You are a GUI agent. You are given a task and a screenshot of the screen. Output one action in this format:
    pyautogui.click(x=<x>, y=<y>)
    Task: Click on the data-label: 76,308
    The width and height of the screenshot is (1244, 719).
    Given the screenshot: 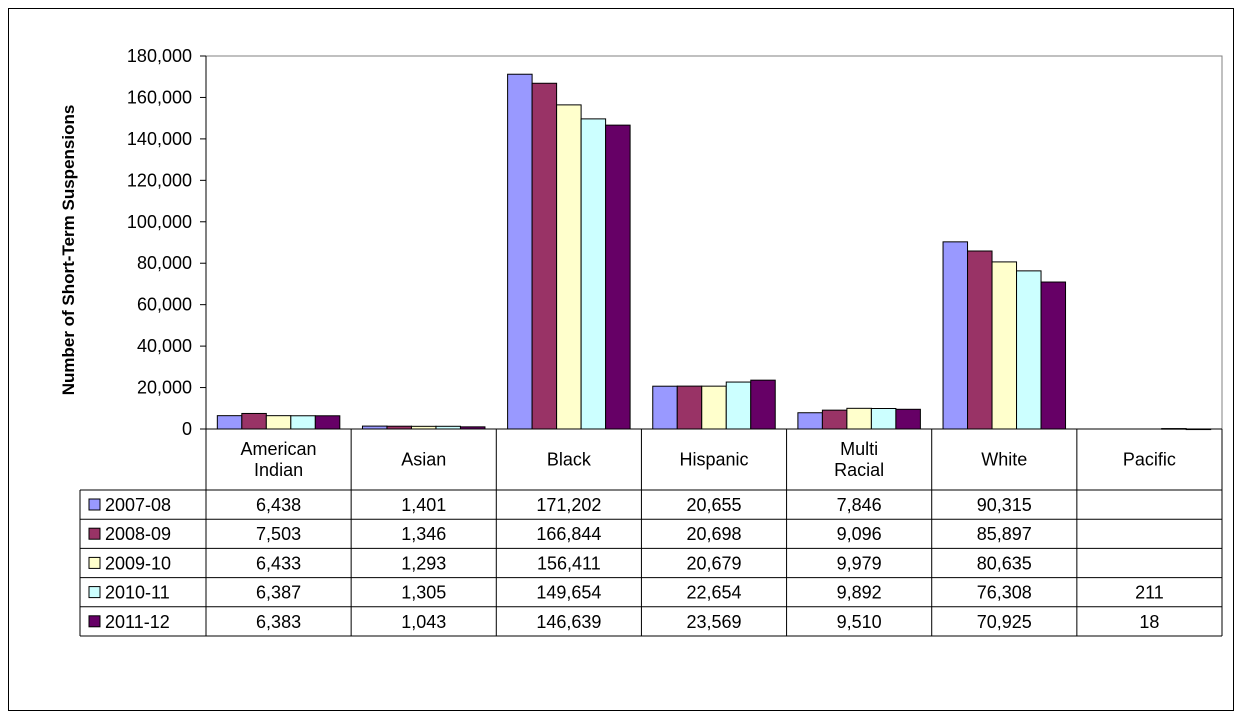 What is the action you would take?
    pyautogui.click(x=1004, y=593)
    